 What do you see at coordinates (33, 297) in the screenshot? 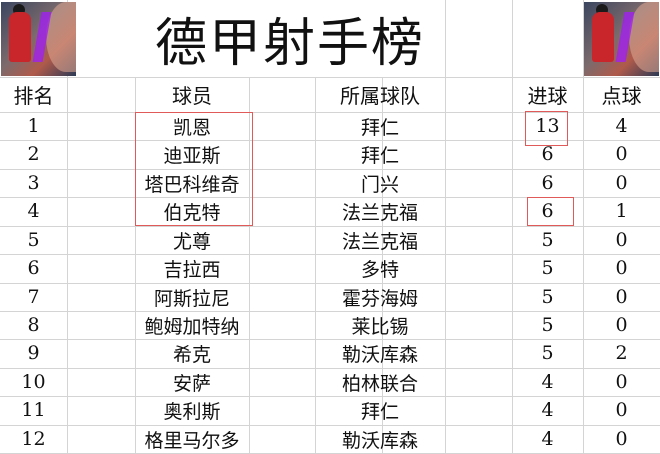
I see `cell-rank: 7` at bounding box center [33, 297].